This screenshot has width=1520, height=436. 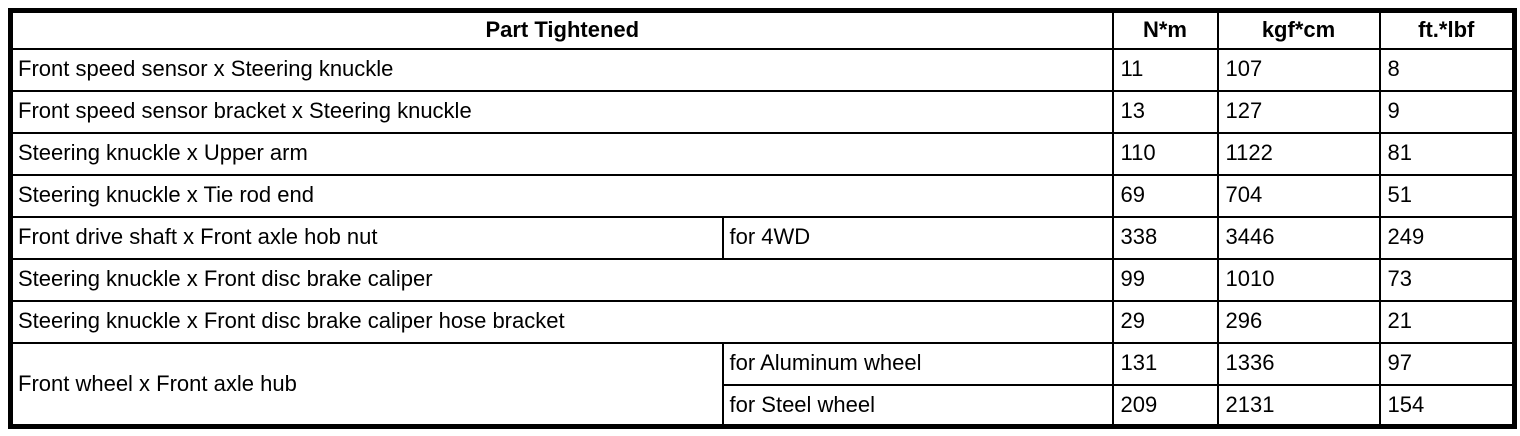 I want to click on part-cell: Steering knuckle x Upper arm, so click(x=561, y=153).